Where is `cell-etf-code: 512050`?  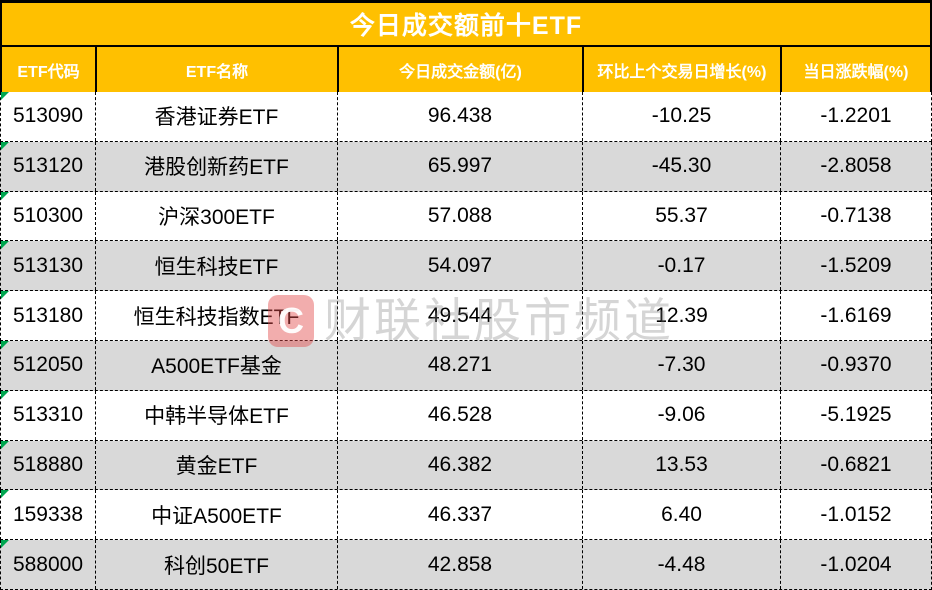
cell-etf-code: 512050 is located at coordinates (48, 365).